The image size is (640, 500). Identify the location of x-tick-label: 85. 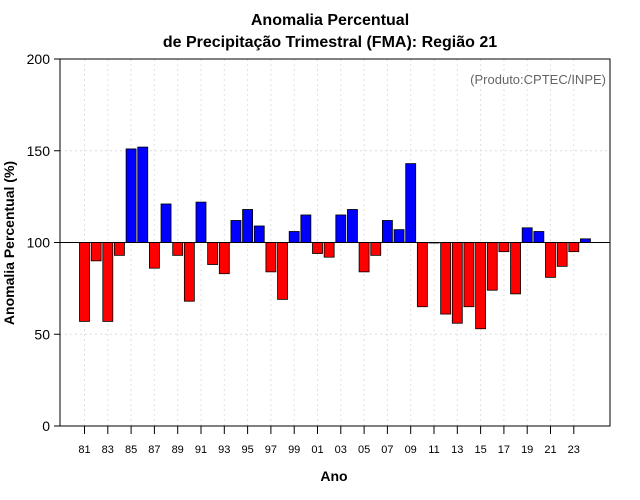
(131, 450).